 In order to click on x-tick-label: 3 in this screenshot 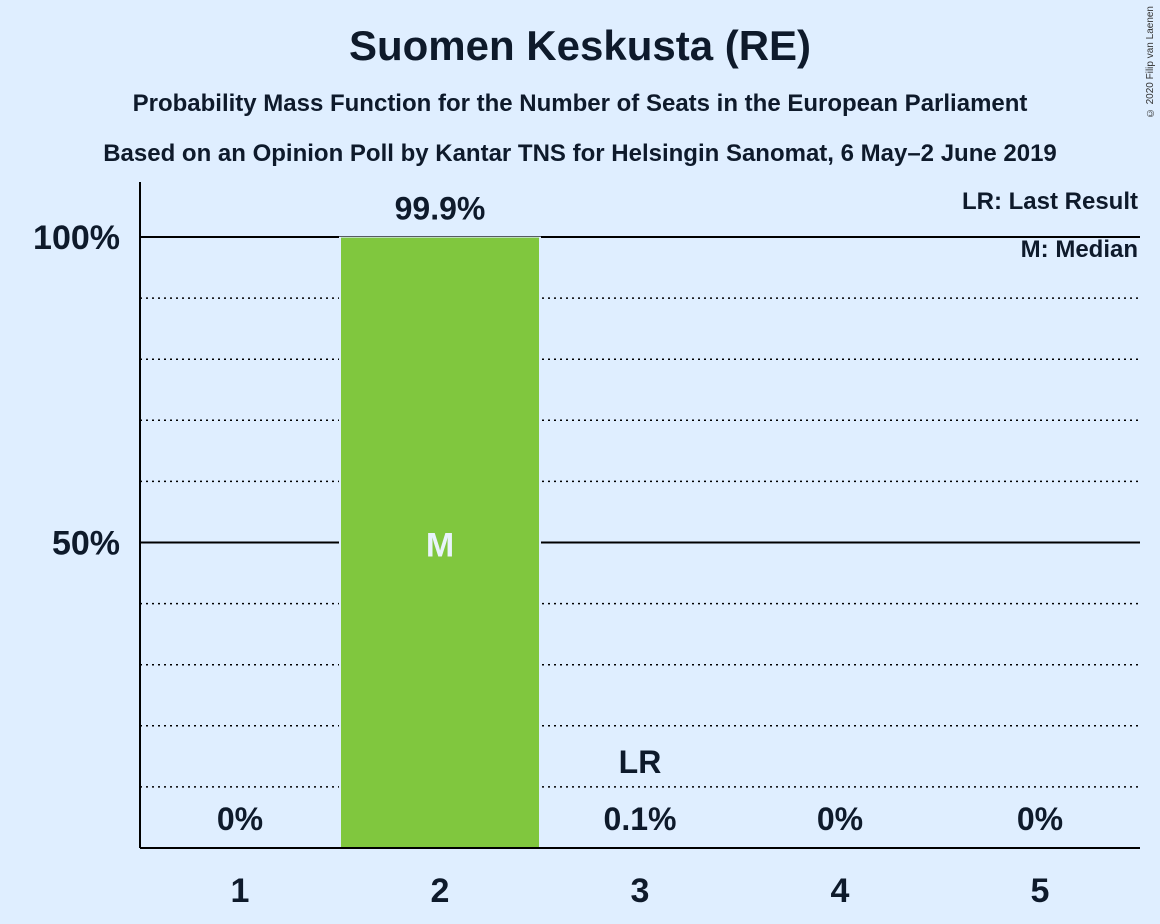, I will do `click(640, 891)`.